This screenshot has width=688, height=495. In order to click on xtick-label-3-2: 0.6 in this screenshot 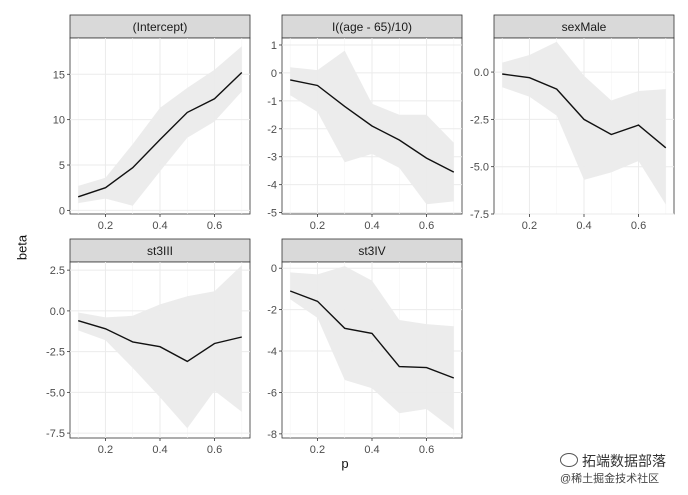, I will do `click(214, 450)`.